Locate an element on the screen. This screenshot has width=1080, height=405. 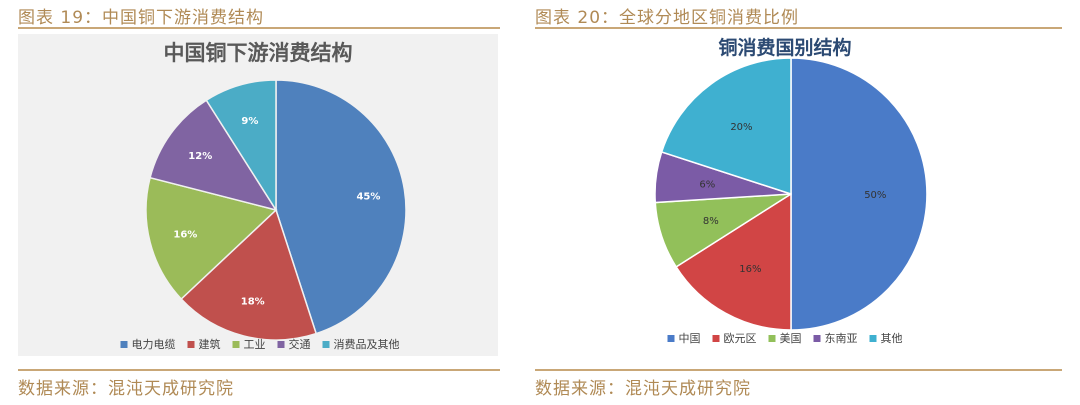
legend: 电力电缆 建筑 工业 交通 消费品及其他 is located at coordinates (260, 344).